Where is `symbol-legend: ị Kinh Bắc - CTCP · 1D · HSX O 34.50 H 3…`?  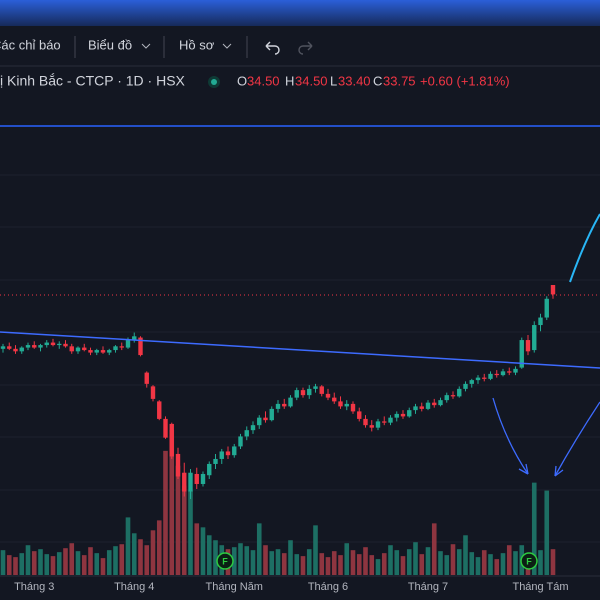 symbol-legend: ị Kinh Bắc - CTCP · 1D · HSX O 34.50 H 3… is located at coordinates (255, 81).